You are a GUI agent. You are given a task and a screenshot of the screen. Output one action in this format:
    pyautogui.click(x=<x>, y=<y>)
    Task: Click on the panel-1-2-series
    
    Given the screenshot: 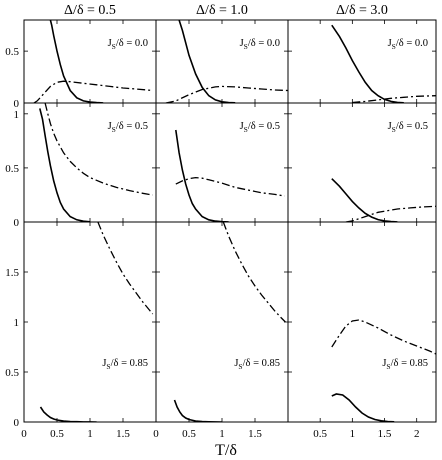 What is the action you would take?
    pyautogui.click(x=226, y=61)
    